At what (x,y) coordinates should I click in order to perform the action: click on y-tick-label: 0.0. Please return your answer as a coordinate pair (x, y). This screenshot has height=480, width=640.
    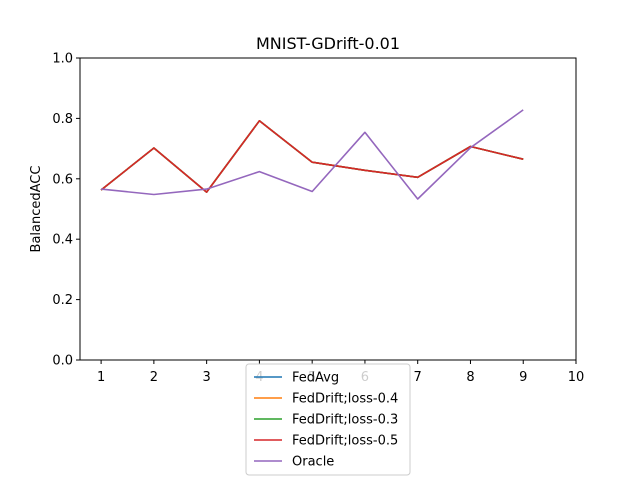
    Looking at the image, I should click on (62, 361).